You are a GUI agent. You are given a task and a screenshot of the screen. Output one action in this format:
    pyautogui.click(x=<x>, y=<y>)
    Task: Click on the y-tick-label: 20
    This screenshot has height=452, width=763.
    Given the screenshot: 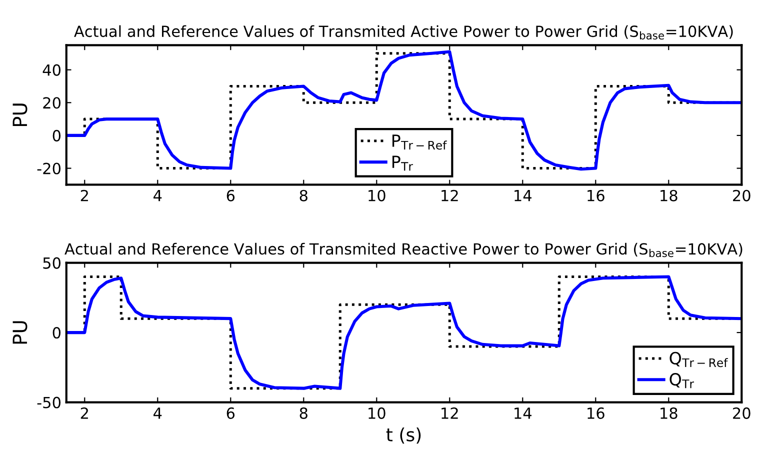 What is the action you would take?
    pyautogui.click(x=52, y=103)
    